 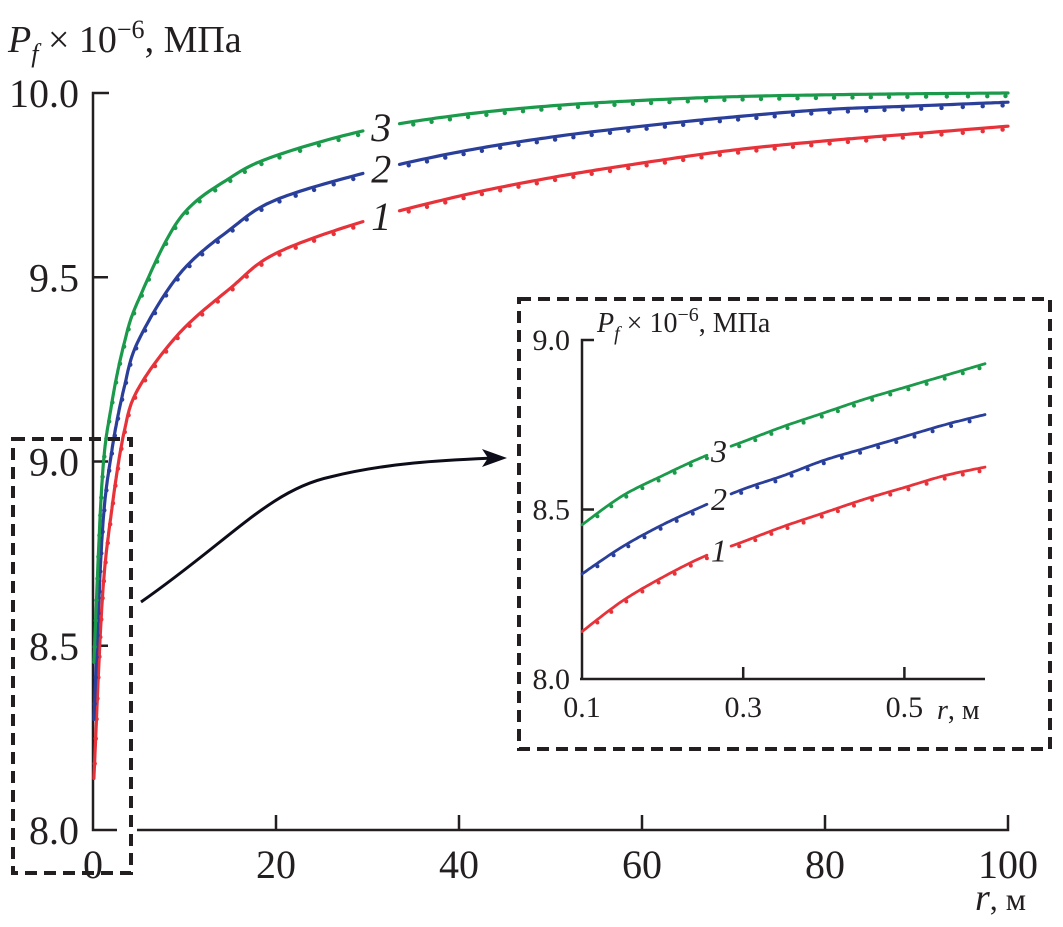 What do you see at coordinates (552, 679) in the screenshot?
I see `inset-y-tick-label: 8.0` at bounding box center [552, 679].